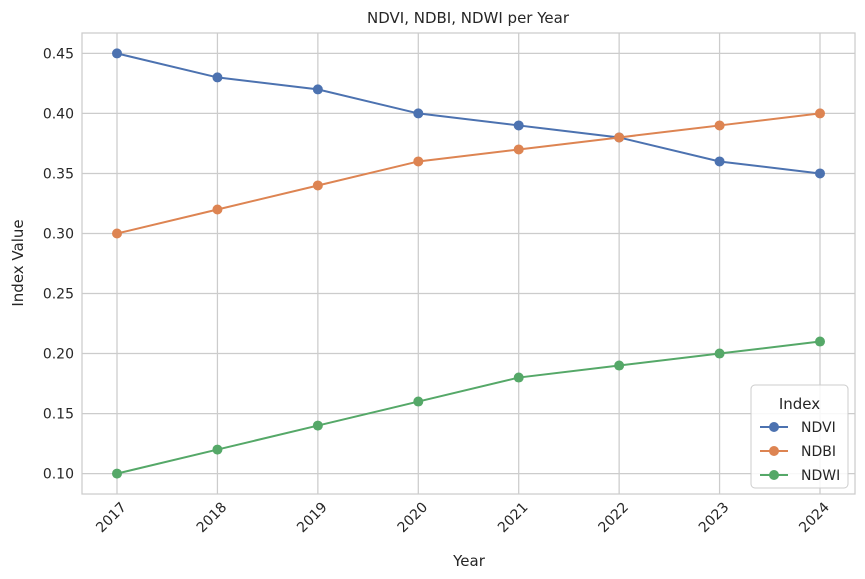  I want to click on legend-title: Index, so click(799, 404).